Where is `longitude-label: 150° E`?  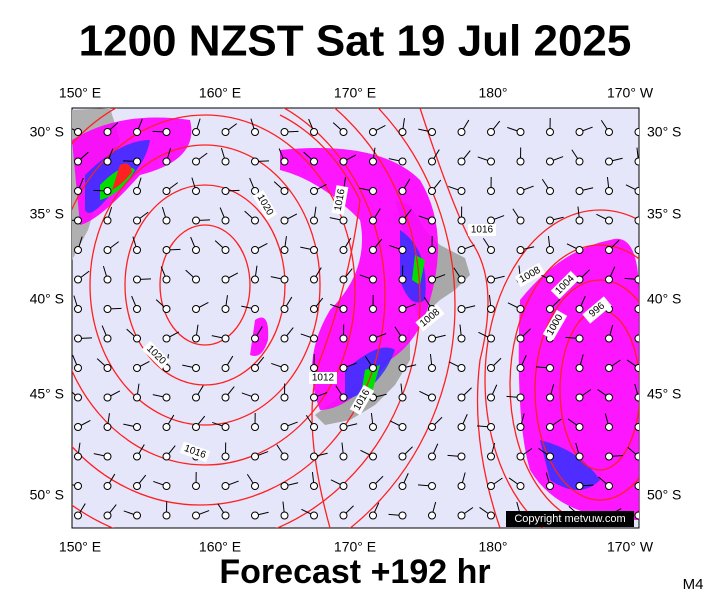
longitude-label: 150° E is located at coordinates (80, 93).